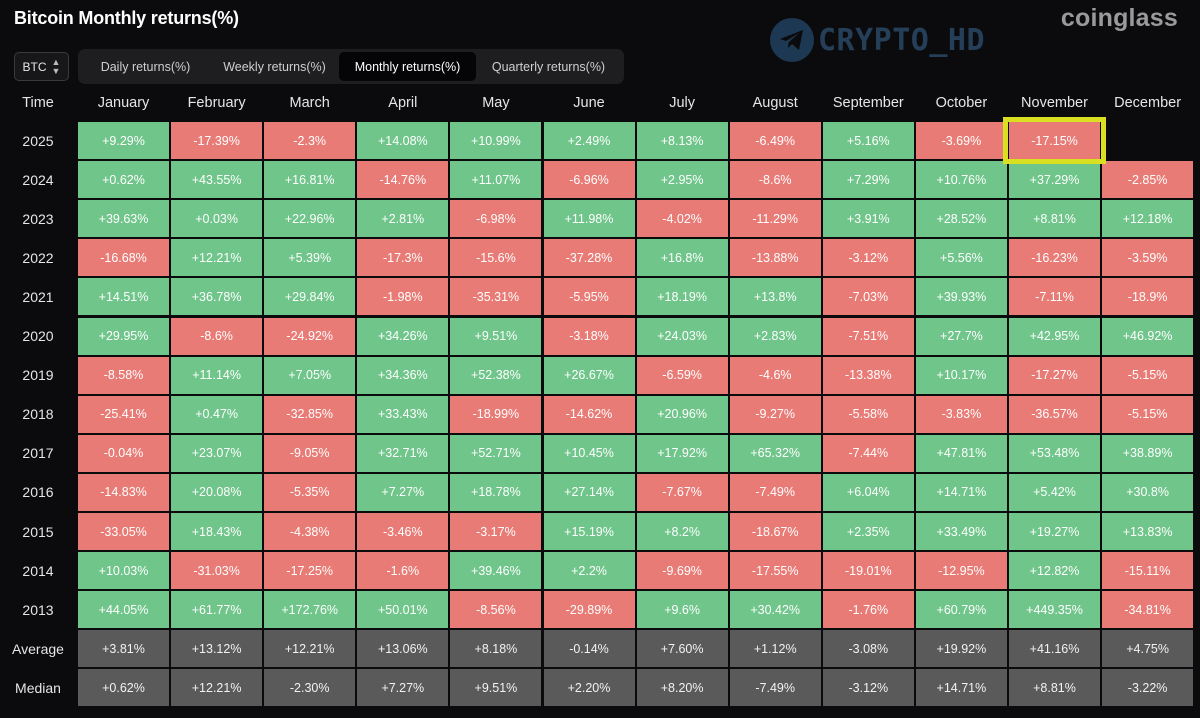 This screenshot has height=718, width=1200. I want to click on return-cell: +8.13%, so click(682, 140).